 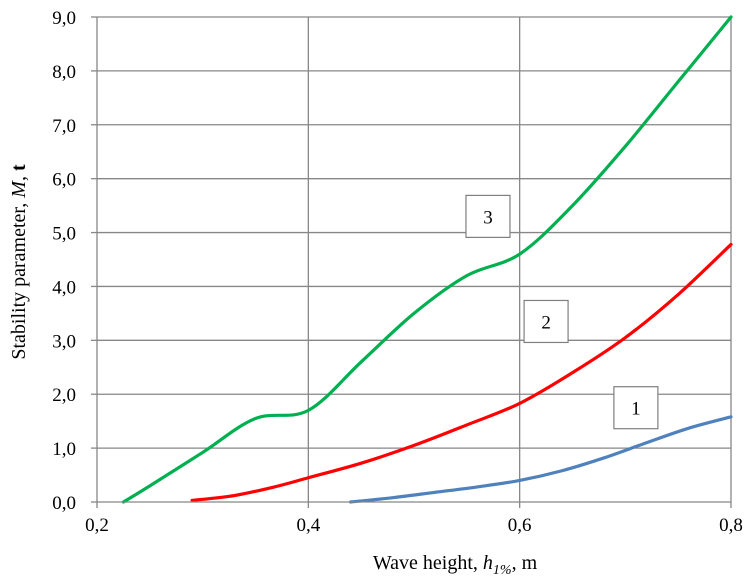 What do you see at coordinates (520, 525) in the screenshot?
I see `x-tick-label: 0,6` at bounding box center [520, 525].